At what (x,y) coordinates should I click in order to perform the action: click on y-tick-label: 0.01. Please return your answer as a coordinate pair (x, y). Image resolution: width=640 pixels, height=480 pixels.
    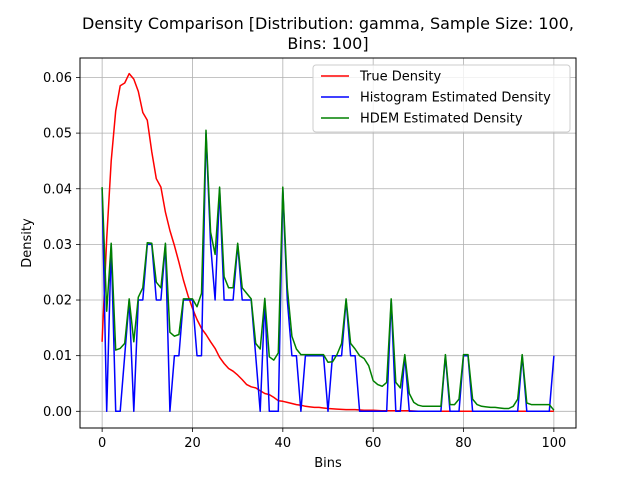
    Looking at the image, I should click on (57, 356).